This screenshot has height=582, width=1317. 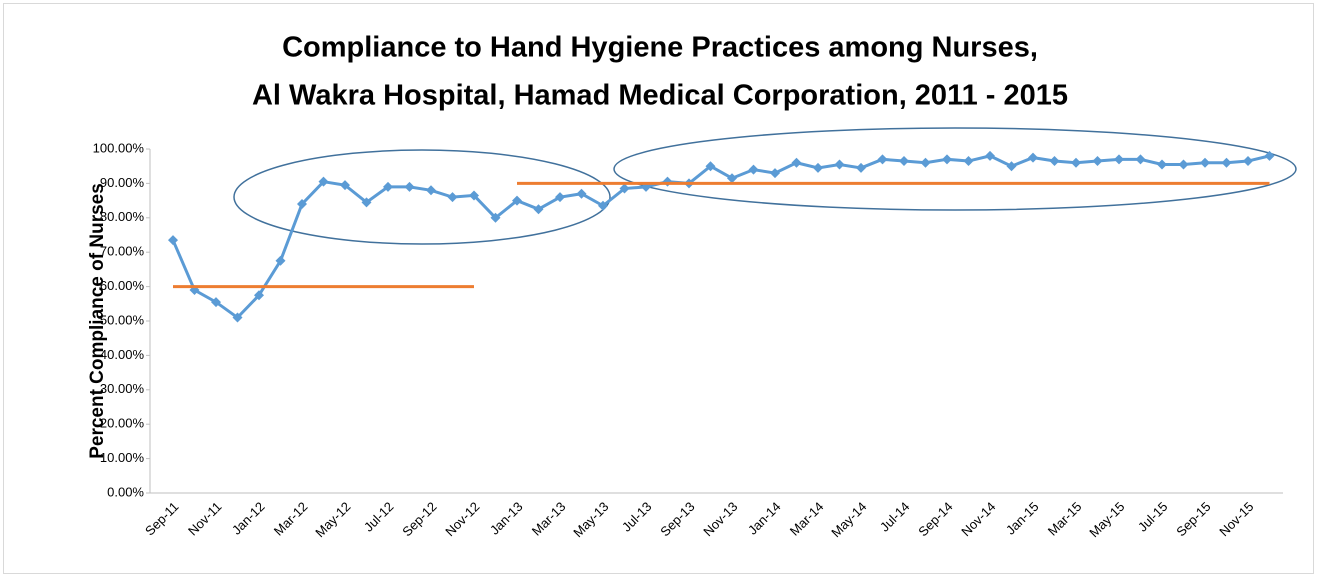 I want to click on y-tick-label: 10.00%, so click(x=122, y=457).